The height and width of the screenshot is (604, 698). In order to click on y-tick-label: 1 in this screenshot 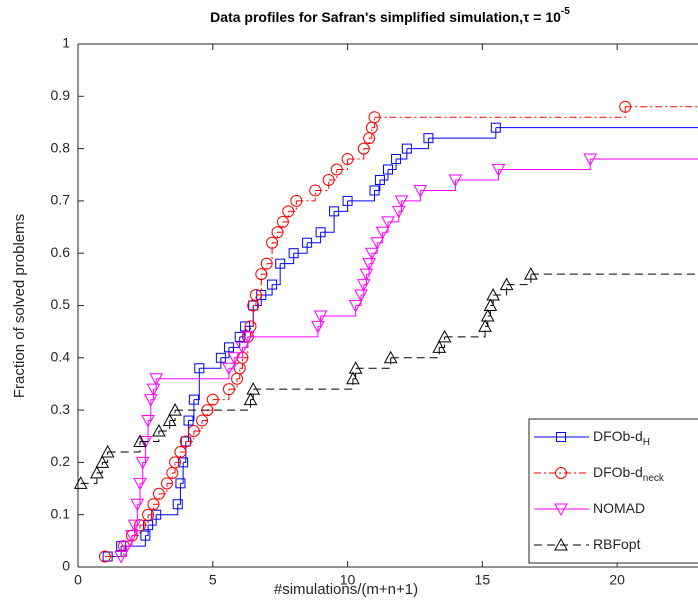, I will do `click(66, 43)`.